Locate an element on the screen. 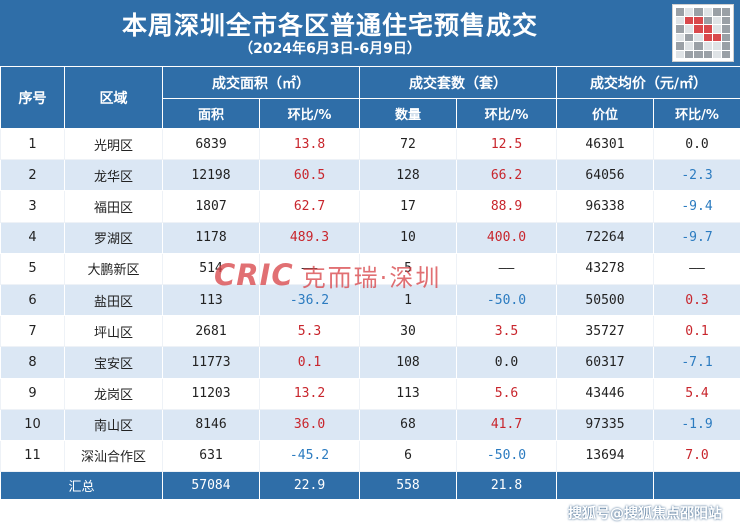 The height and width of the screenshot is (528, 740). cell-price-change: -1.9 is located at coordinates (696, 424).